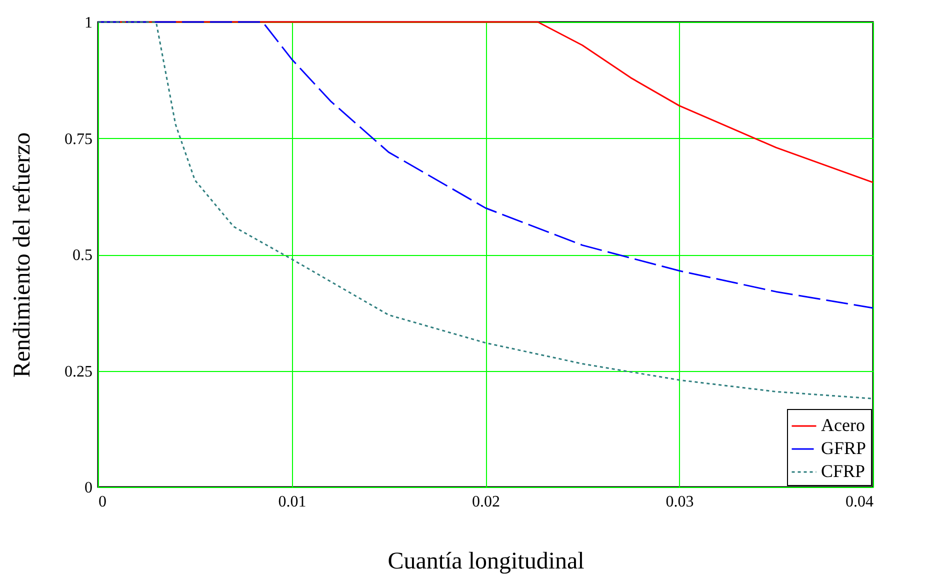  Describe the element at coordinates (843, 471) in the screenshot. I see `legend-label: CFRP` at that location.